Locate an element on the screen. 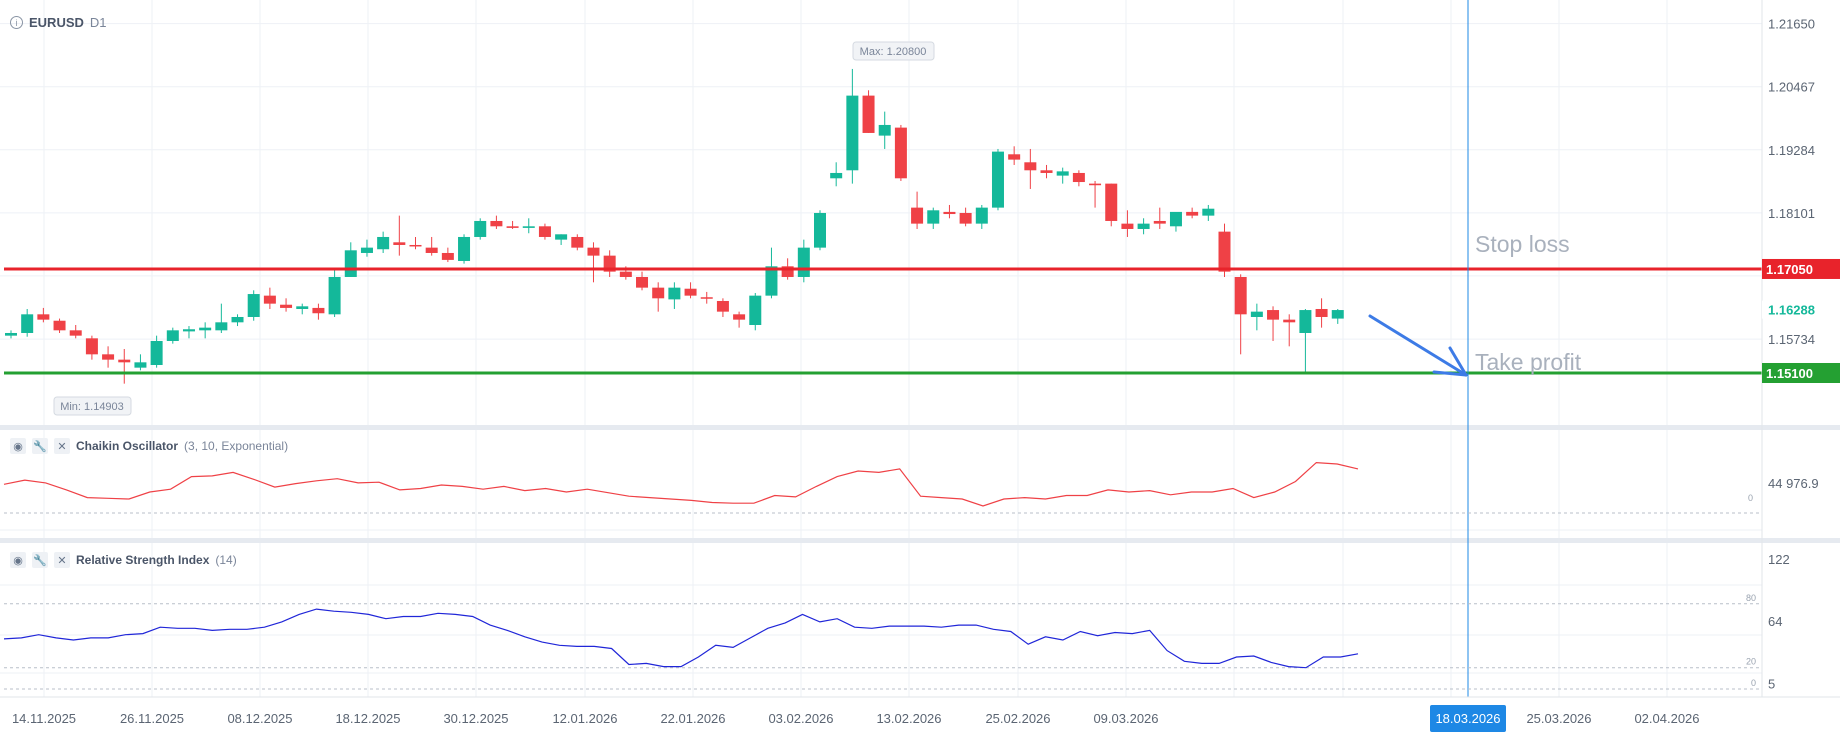 This screenshot has height=732, width=1840. take-profit-price-text: 1.15100 is located at coordinates (1789, 373).